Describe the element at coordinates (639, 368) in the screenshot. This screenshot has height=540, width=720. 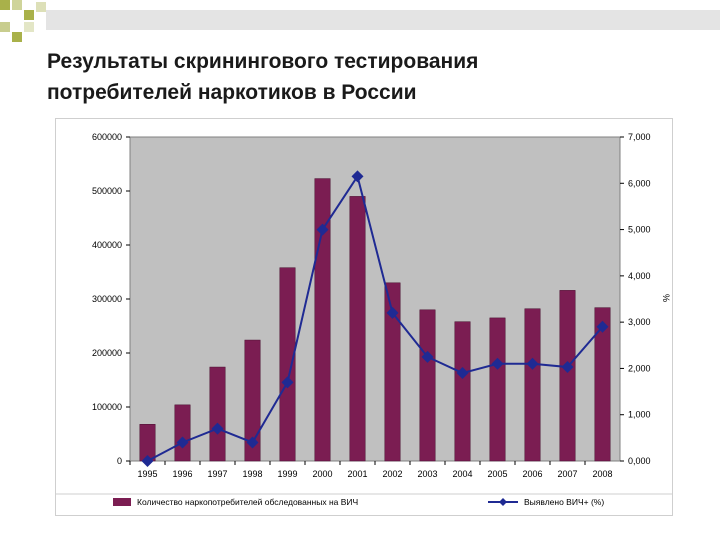
I see `right-tick-label: 2,000` at that location.